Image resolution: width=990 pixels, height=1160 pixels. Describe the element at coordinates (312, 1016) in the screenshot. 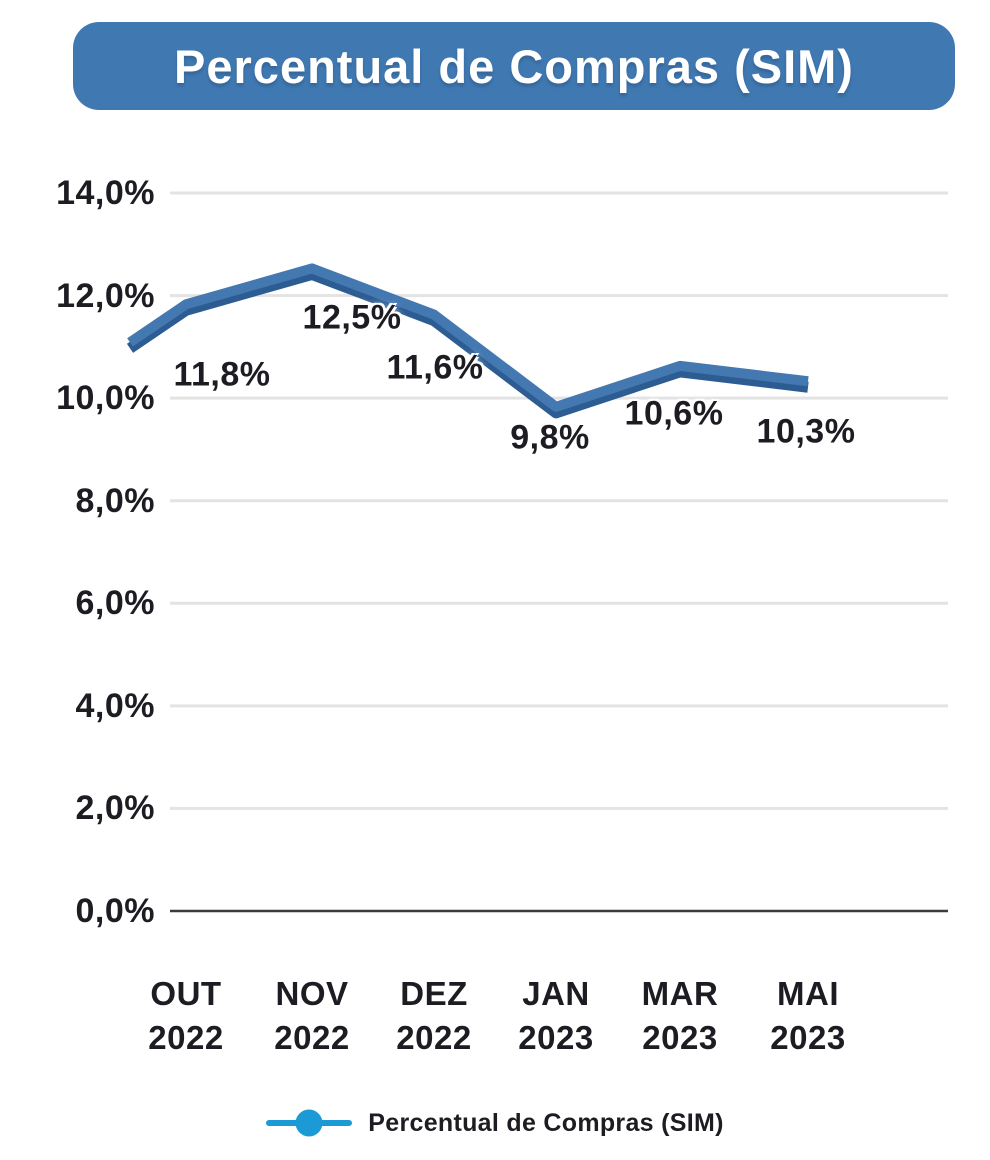

I see `x-tick-label: NOV 2022` at that location.